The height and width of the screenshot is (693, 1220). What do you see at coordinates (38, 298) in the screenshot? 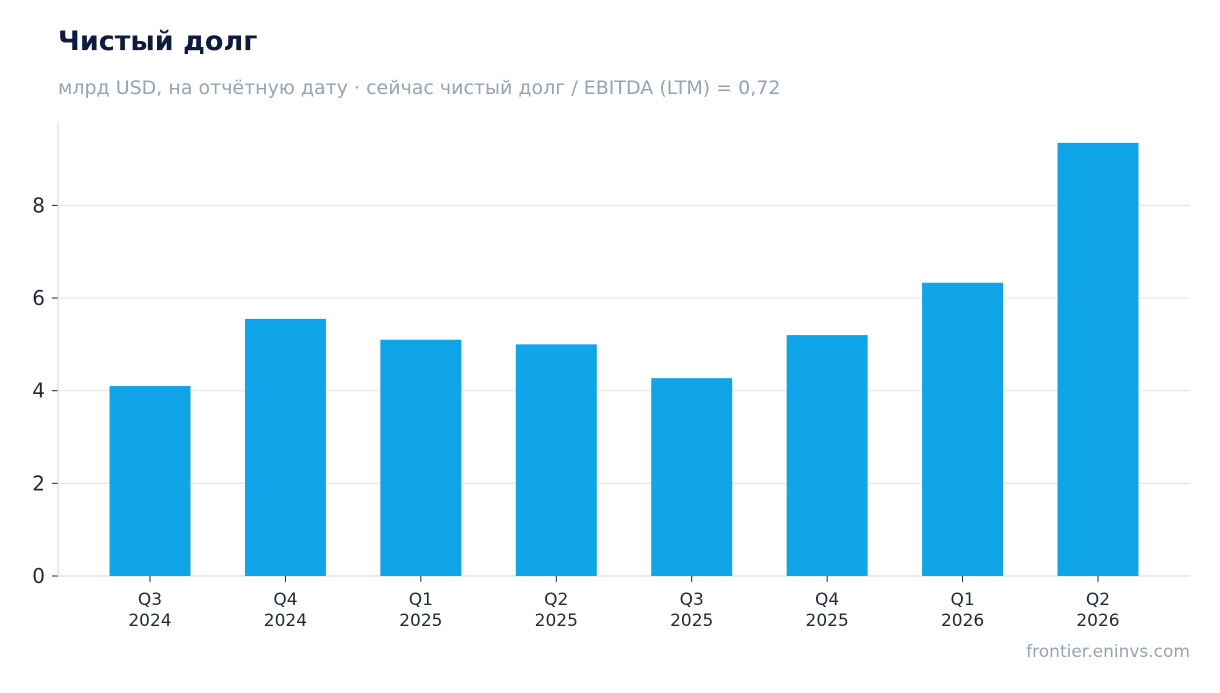
I see `y-tick-label: 6` at bounding box center [38, 298].